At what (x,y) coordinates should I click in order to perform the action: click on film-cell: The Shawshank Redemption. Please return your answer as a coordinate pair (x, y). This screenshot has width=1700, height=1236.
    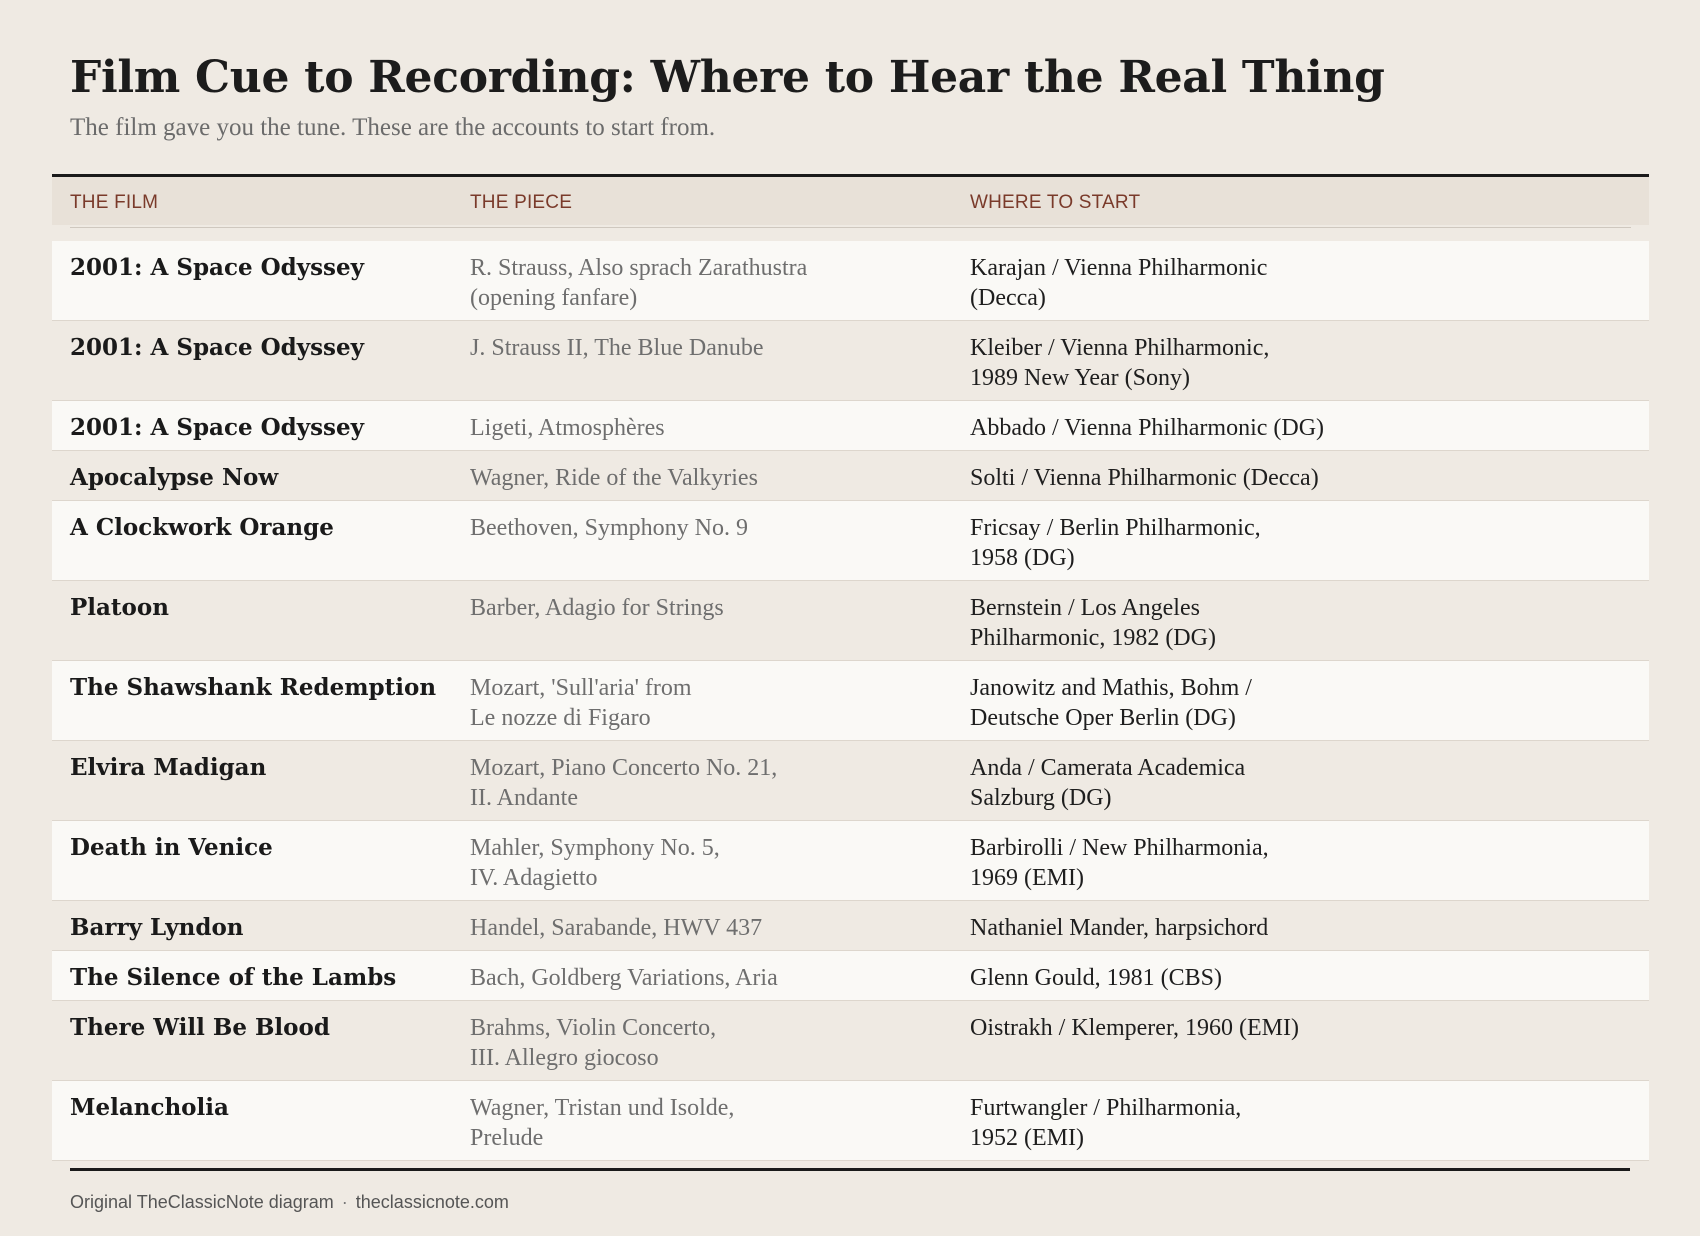
    Looking at the image, I should click on (253, 687).